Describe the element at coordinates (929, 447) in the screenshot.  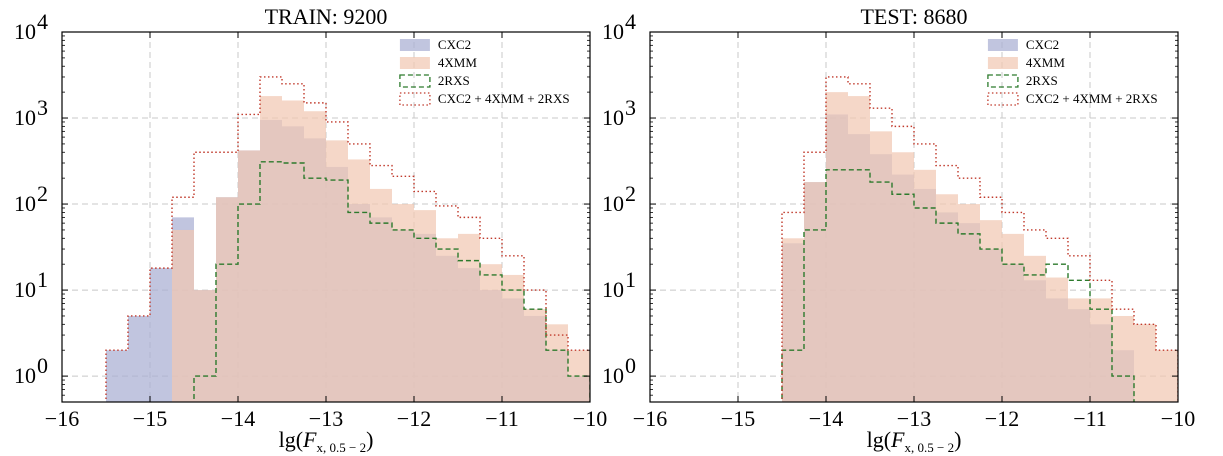
I see `x-label-sub: x, 0.5 − 2` at that location.